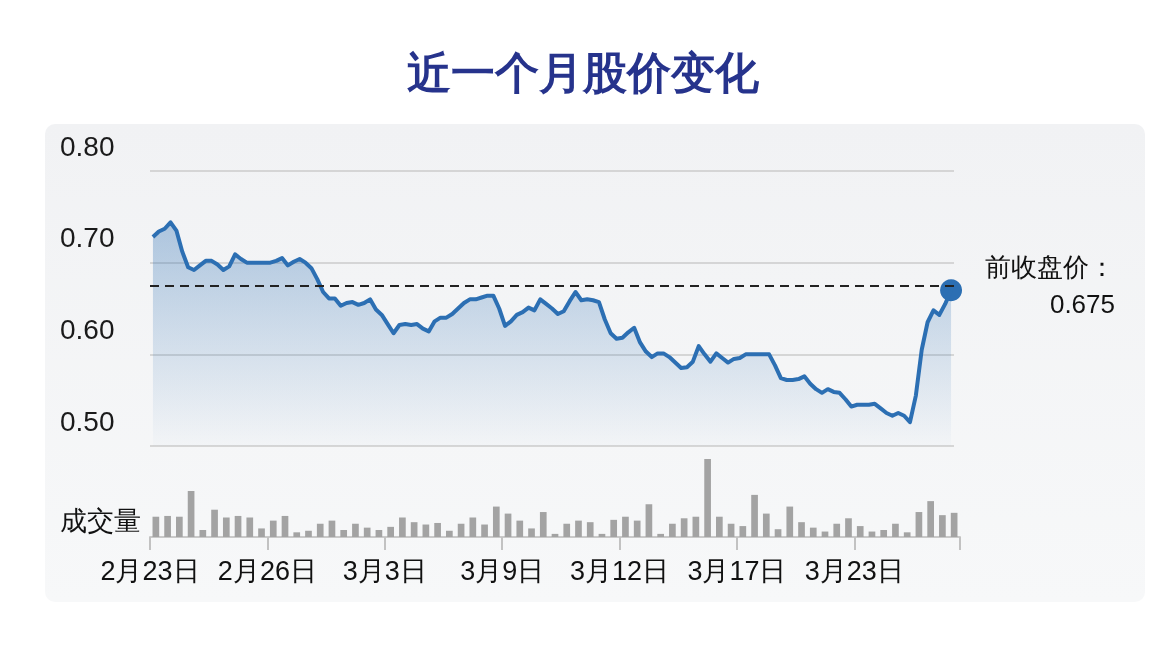 This screenshot has width=1165, height=669. I want to click on x-tick-label: 3月12日, so click(620, 570).